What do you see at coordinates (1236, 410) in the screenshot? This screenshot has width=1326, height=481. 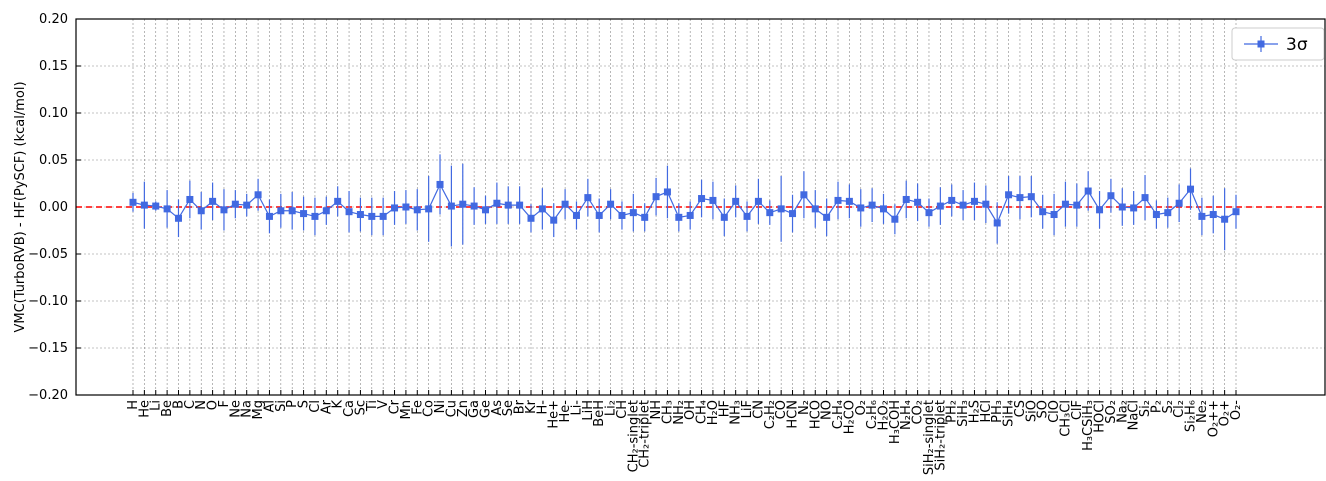 I see `x-tick-label: O₂-` at bounding box center [1236, 410].